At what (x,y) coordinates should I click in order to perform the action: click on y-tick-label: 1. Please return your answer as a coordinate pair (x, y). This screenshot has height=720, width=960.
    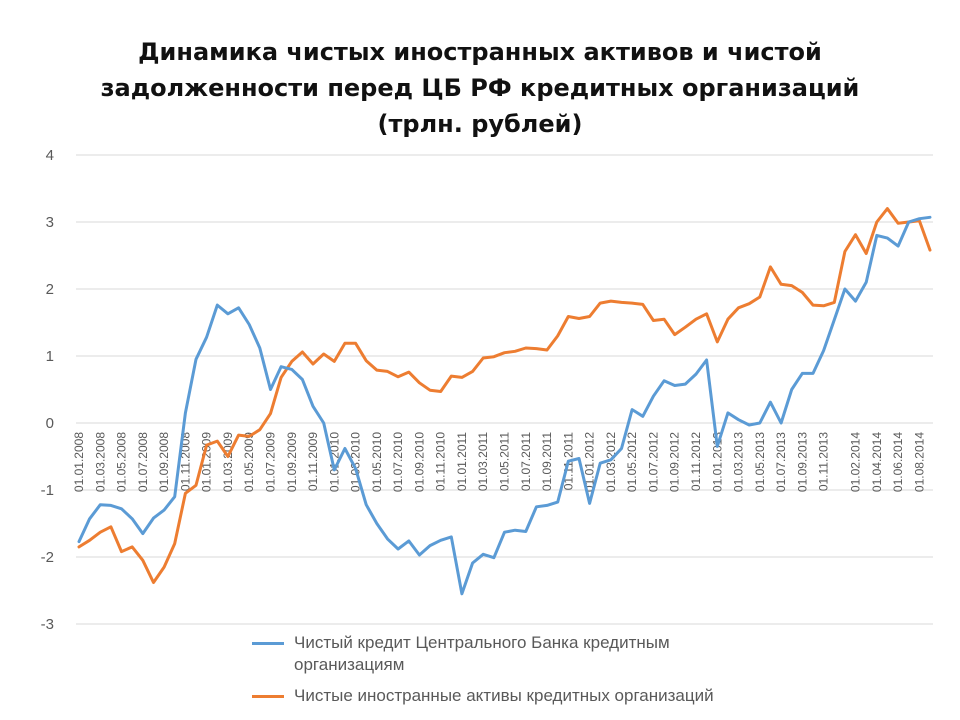
    Looking at the image, I should click on (50, 356).